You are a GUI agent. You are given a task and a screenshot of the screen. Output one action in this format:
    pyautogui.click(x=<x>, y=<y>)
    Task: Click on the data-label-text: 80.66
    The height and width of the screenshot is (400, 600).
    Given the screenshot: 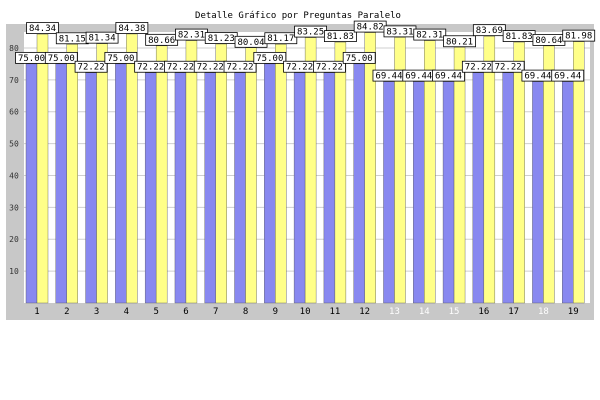 What is the action you would take?
    pyautogui.click(x=161, y=41)
    